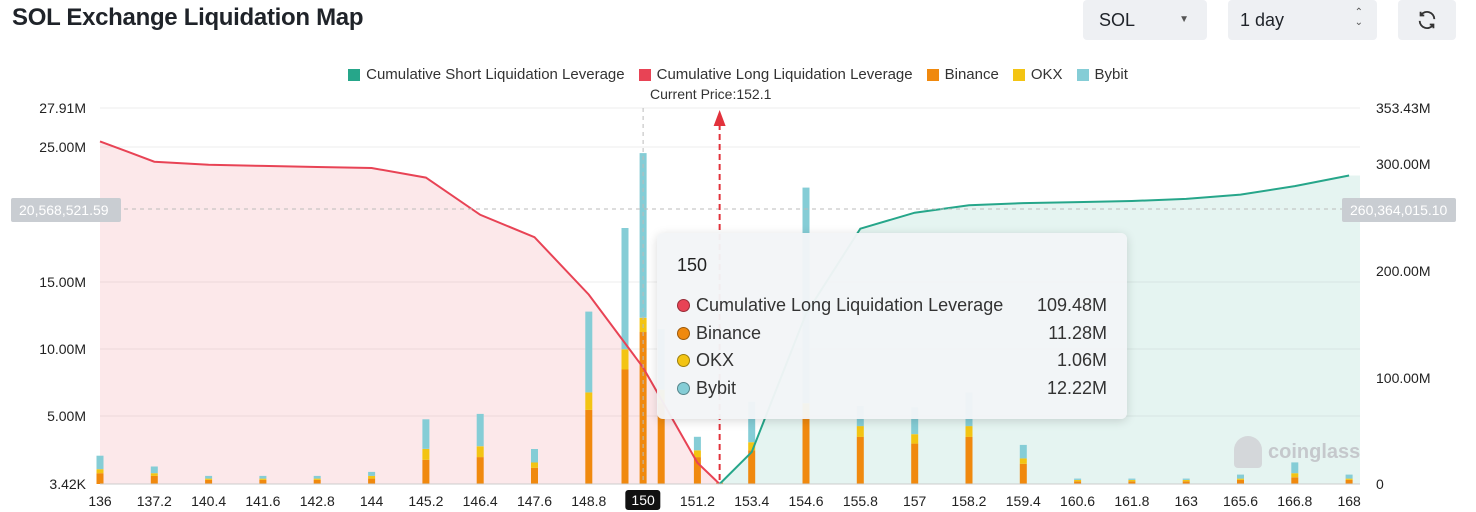 The image size is (1476, 512). What do you see at coordinates (67, 484) in the screenshot?
I see `left-axis-tick: 3.42K` at bounding box center [67, 484].